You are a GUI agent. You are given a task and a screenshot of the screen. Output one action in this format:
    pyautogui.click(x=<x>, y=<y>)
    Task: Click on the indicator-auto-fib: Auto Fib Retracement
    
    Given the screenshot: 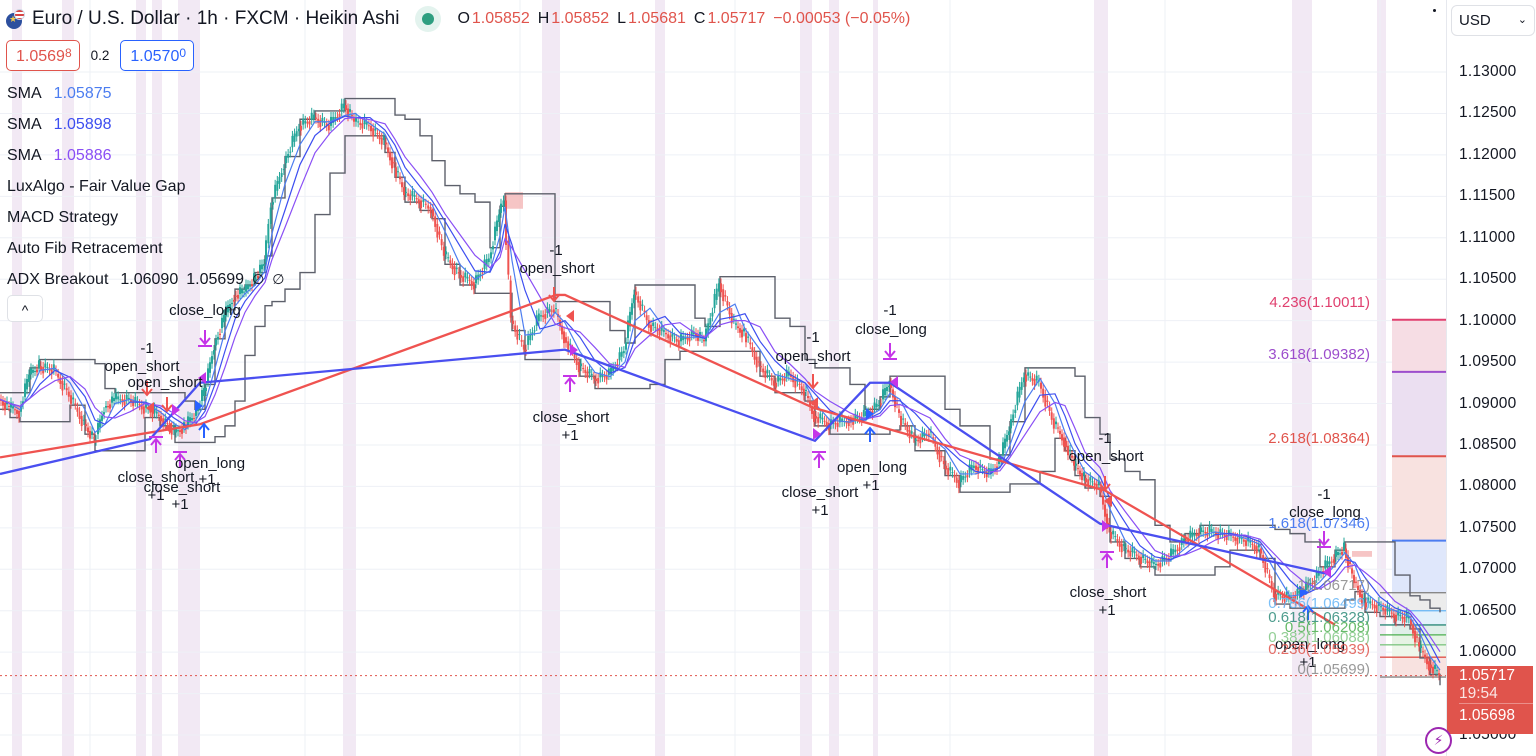 What is the action you would take?
    pyautogui.click(x=145, y=248)
    